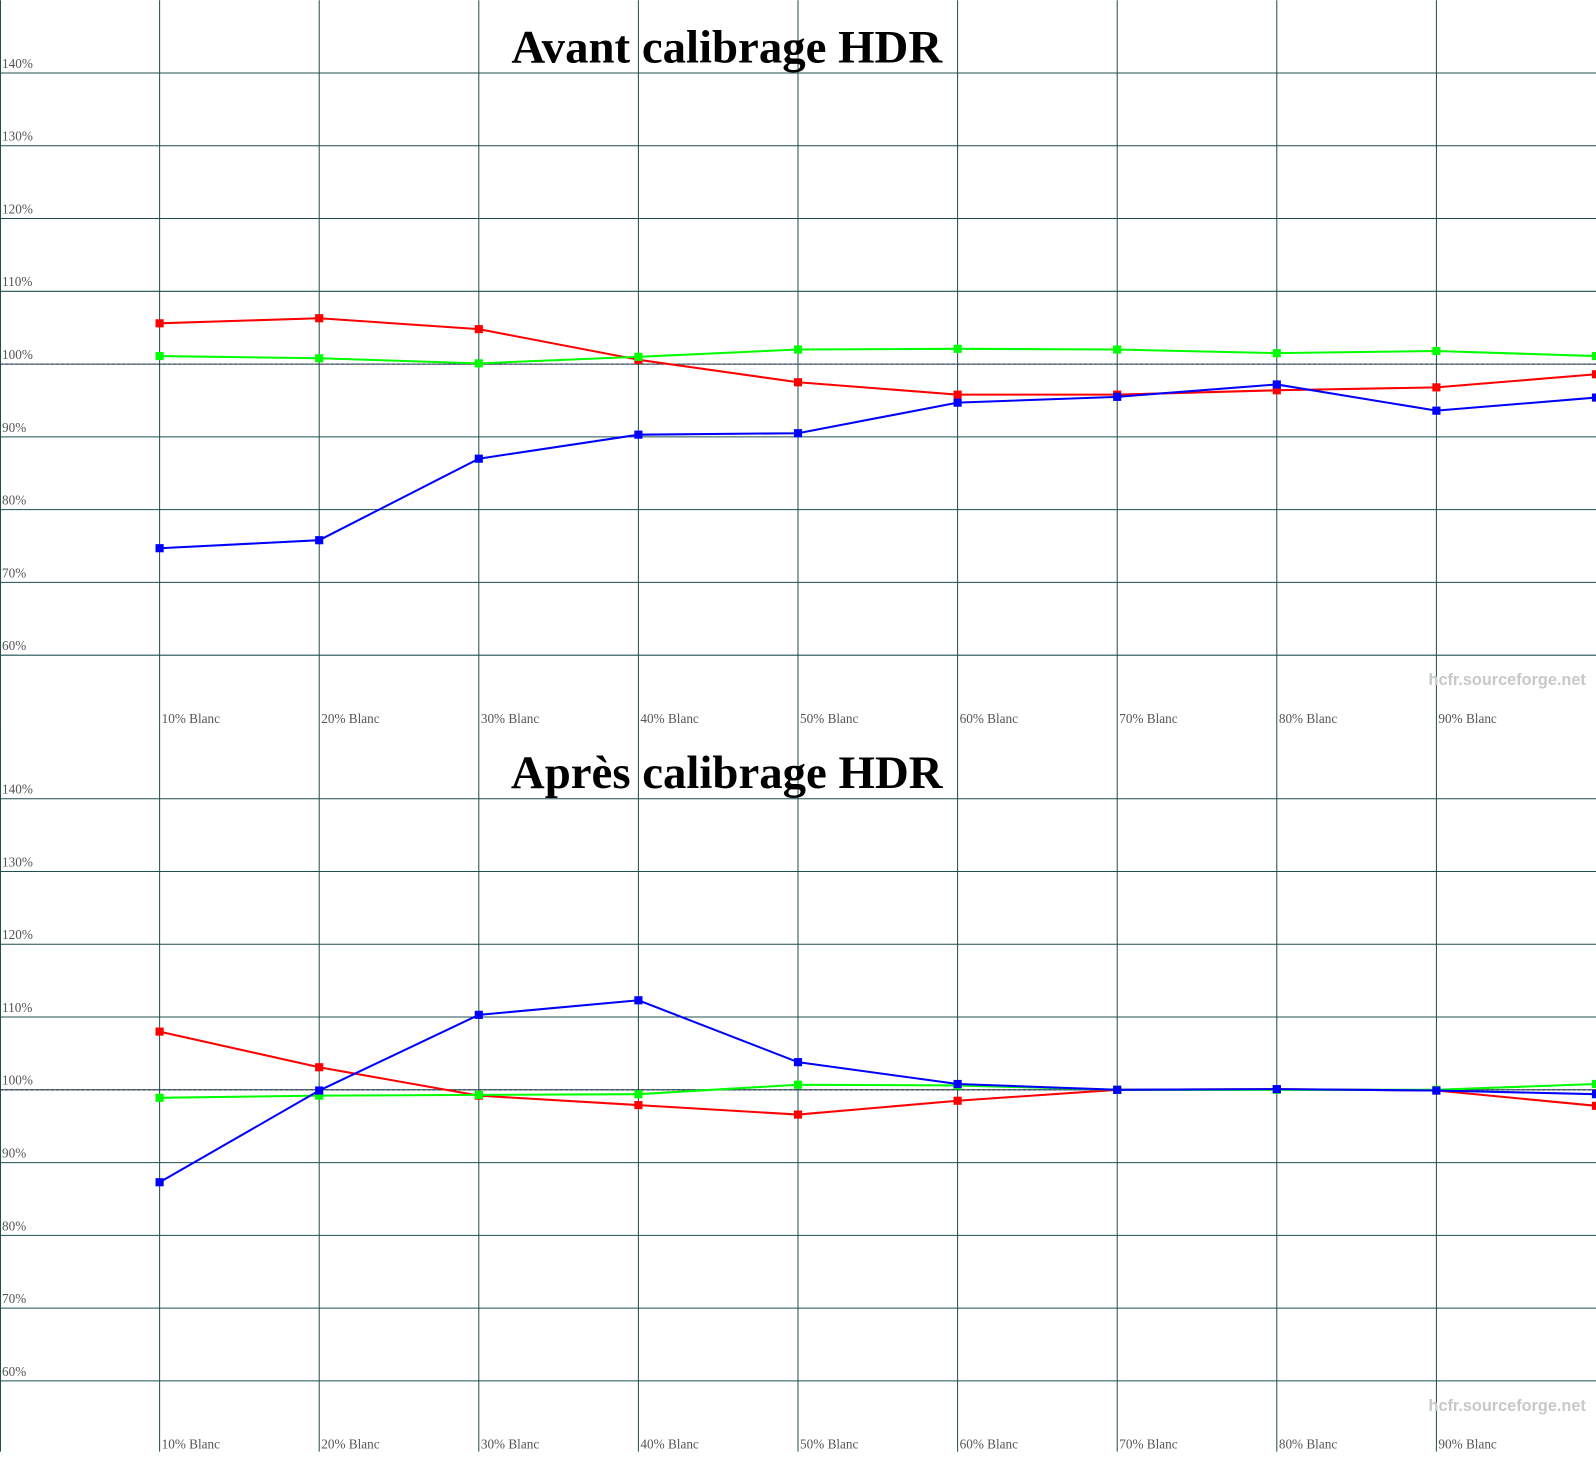  Describe the element at coordinates (727, 47) in the screenshot. I see `chart-title: Avant calibrage HDR` at that location.